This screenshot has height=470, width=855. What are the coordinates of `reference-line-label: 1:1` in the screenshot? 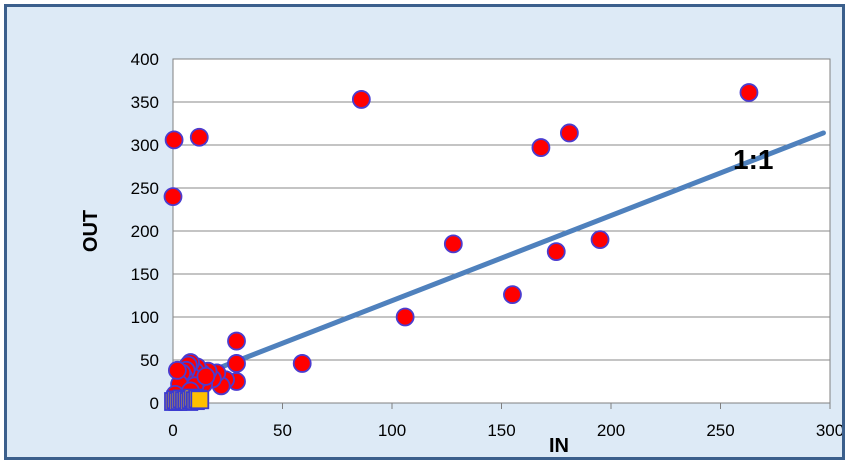 It's located at (753, 159).